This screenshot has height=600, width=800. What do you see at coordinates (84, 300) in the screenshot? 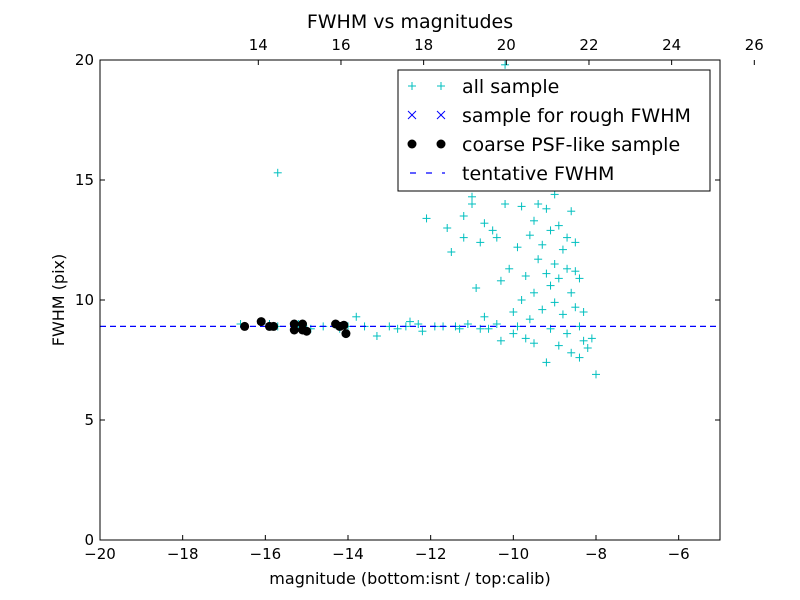
I see `y-tick-label: 10` at bounding box center [84, 300].